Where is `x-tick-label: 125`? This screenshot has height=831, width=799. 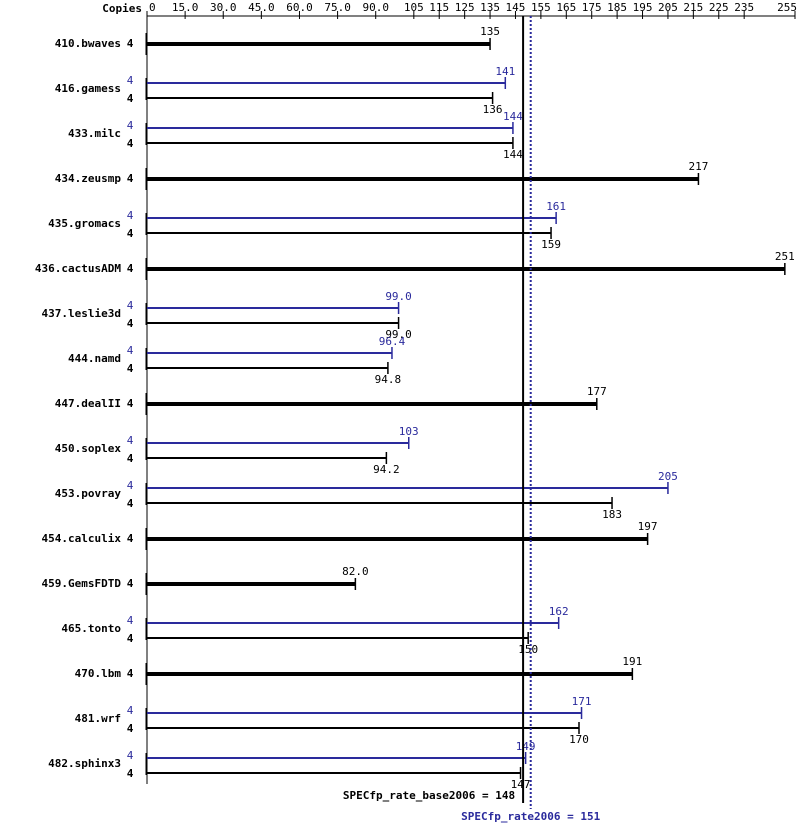
x-tick-label: 125 is located at coordinates (465, 7).